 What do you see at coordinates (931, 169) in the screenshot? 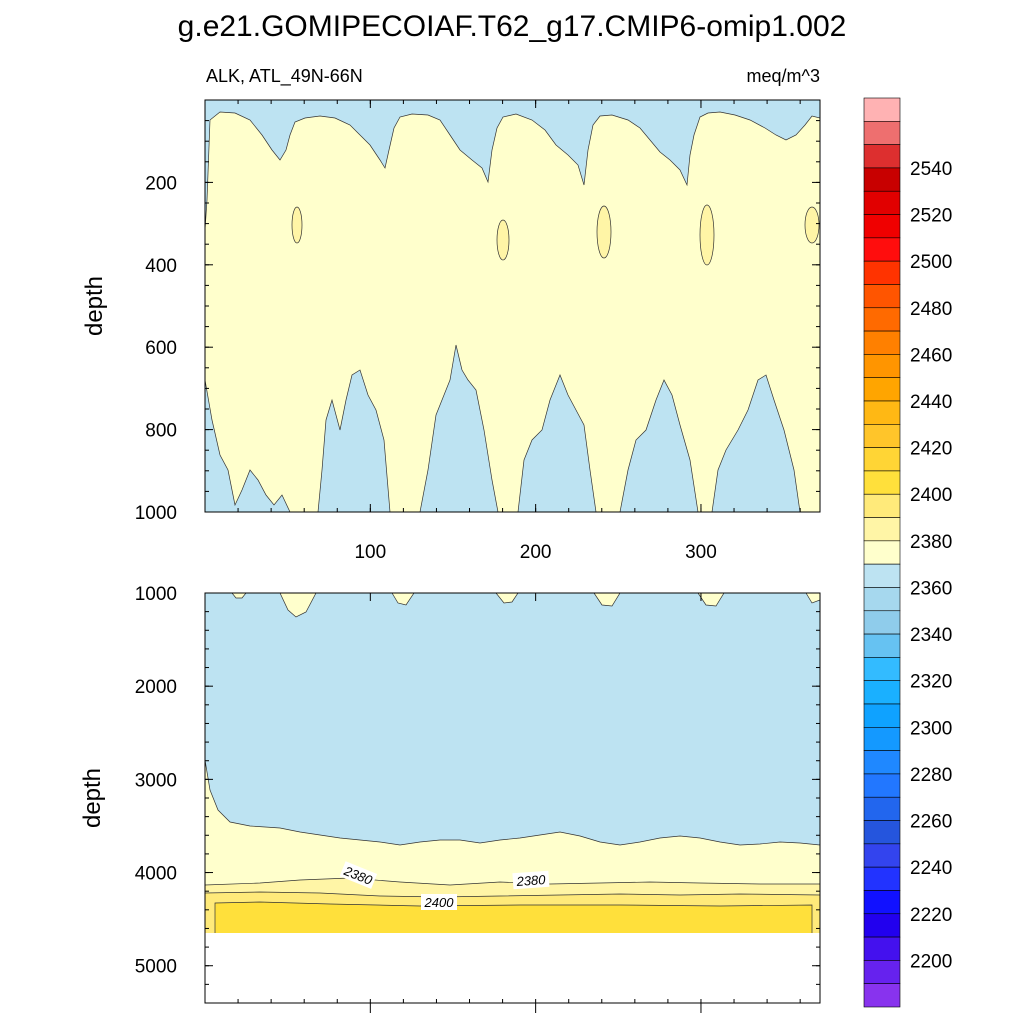
I see `colorbar-label: 2540` at bounding box center [931, 169].